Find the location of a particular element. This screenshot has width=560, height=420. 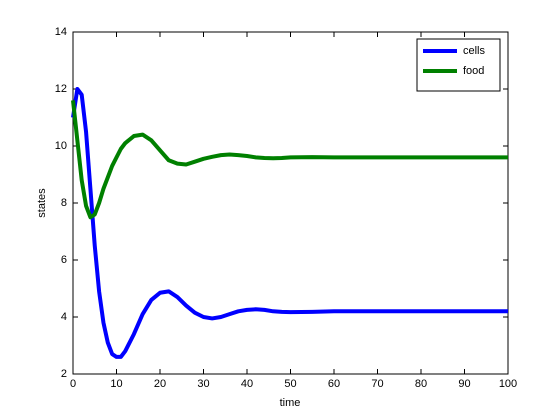

x-tick-label: 30 is located at coordinates (203, 384).